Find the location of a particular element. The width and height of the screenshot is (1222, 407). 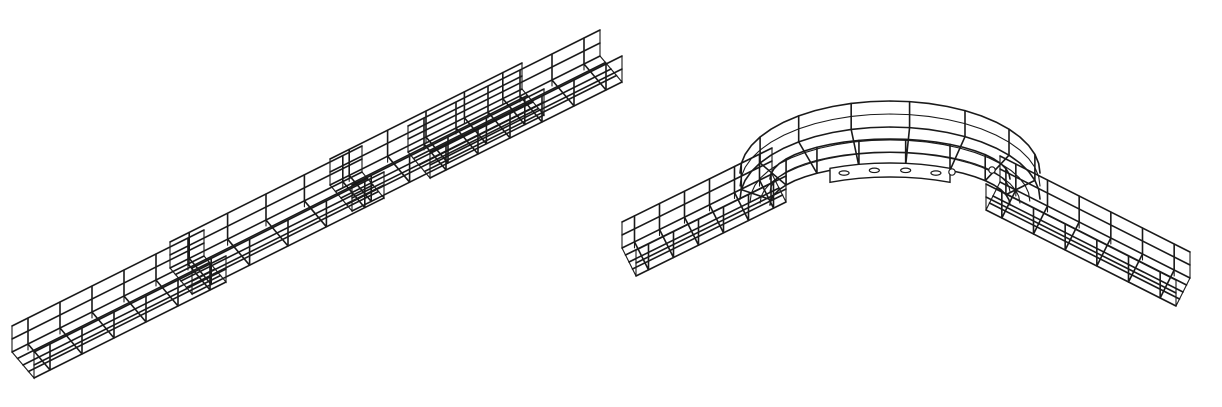

bend-bottom-wire is located at coordinates (890, 177).